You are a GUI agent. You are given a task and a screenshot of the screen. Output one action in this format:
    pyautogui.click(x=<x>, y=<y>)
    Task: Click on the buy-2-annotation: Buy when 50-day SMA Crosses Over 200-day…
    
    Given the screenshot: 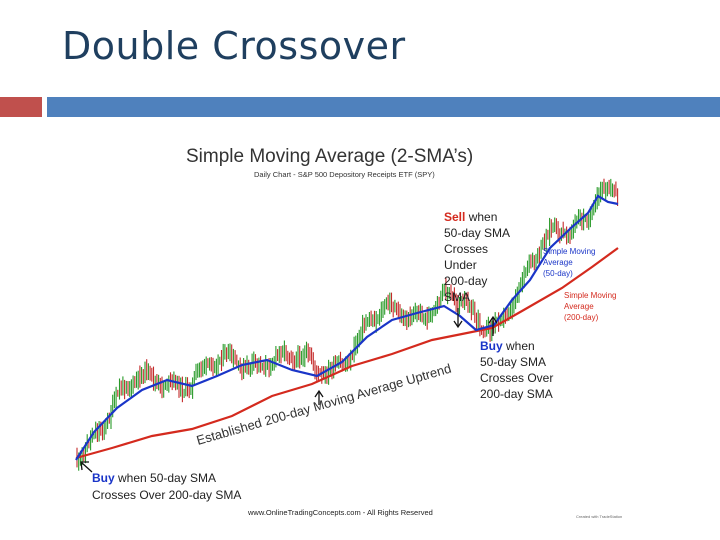 What is the action you would take?
    pyautogui.click(x=518, y=370)
    